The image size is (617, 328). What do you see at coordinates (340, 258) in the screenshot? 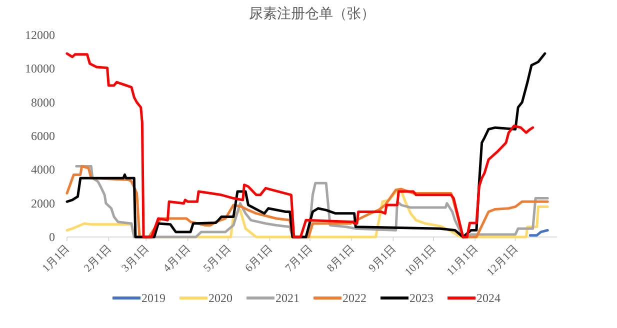
I see `x-tick-label: 8月1日` at bounding box center [340, 258].